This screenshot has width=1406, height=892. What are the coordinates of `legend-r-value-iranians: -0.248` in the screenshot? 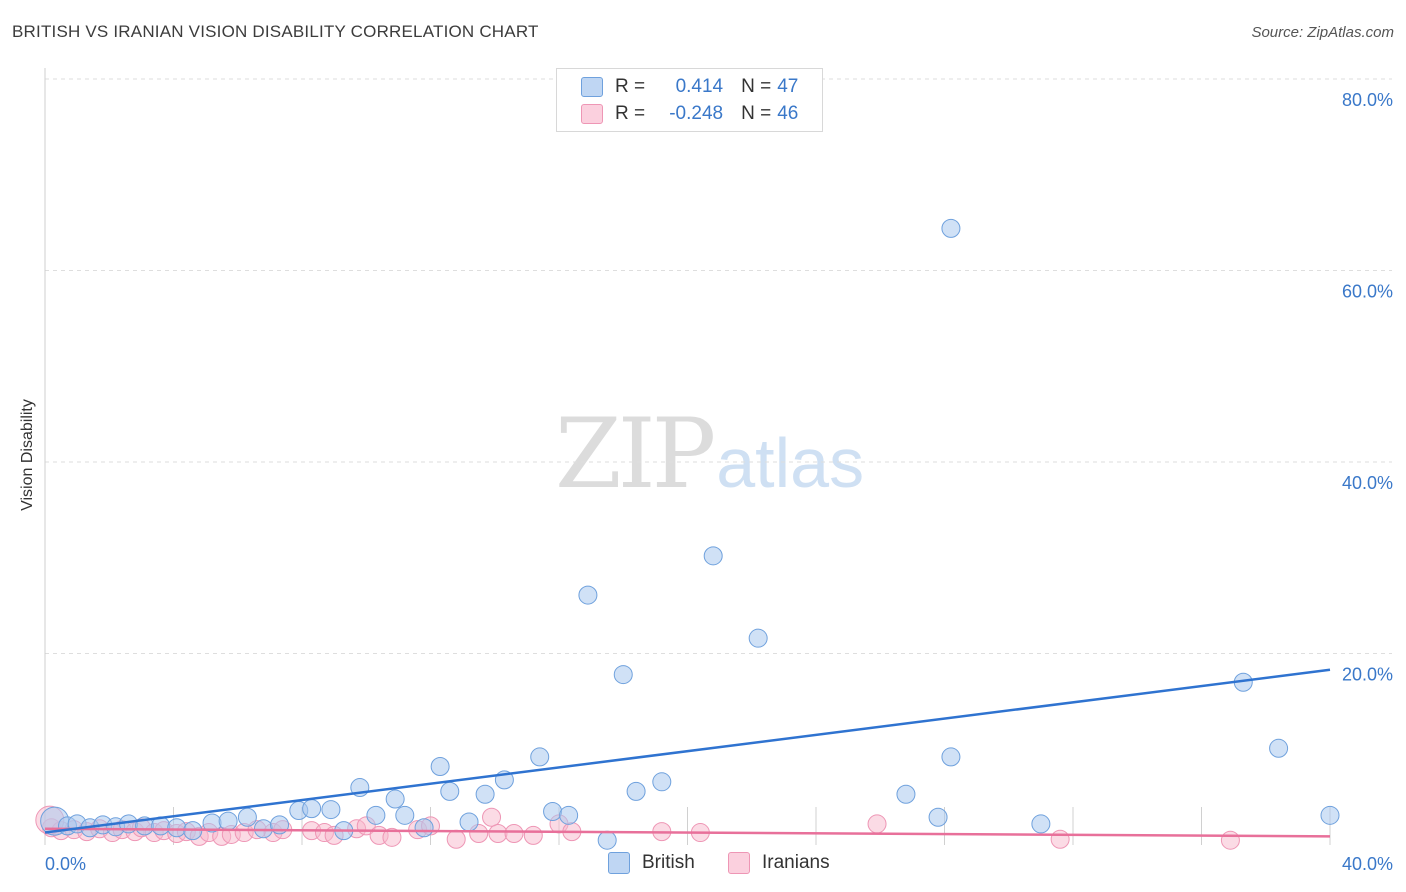 It's located at (696, 113).